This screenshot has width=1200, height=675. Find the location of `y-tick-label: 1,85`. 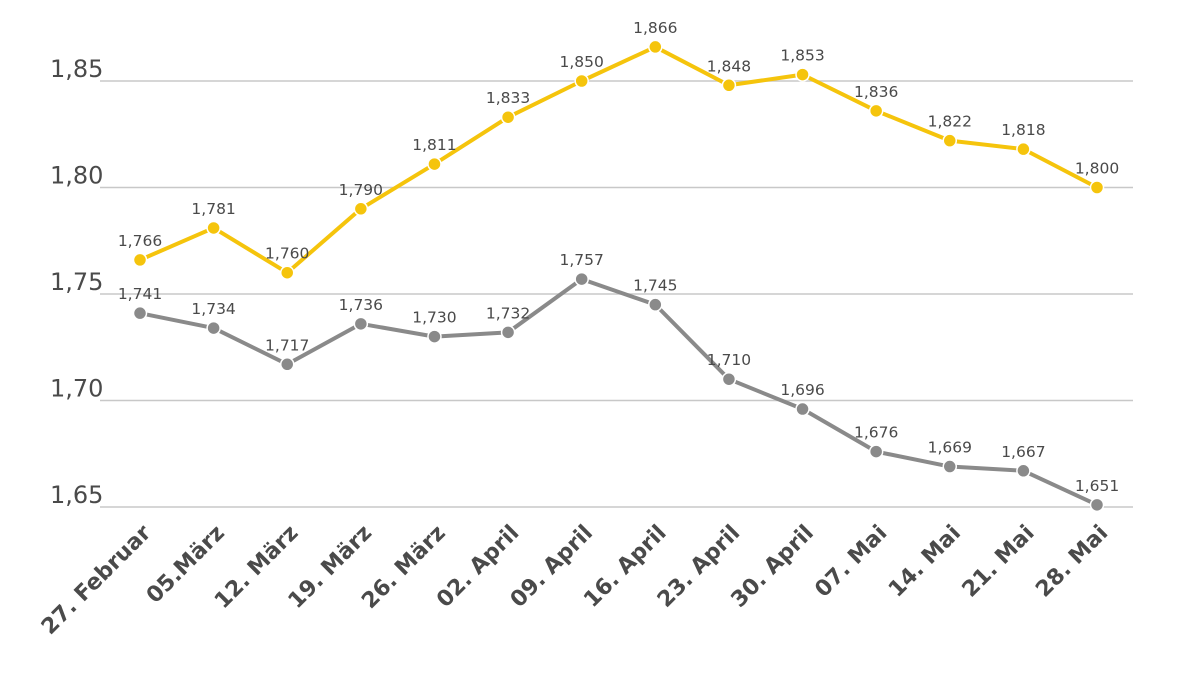

y-tick-label: 1,85 is located at coordinates (76, 69).